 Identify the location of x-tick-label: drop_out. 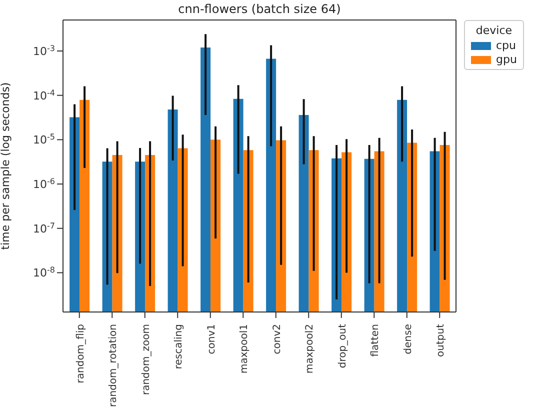
(342, 346).